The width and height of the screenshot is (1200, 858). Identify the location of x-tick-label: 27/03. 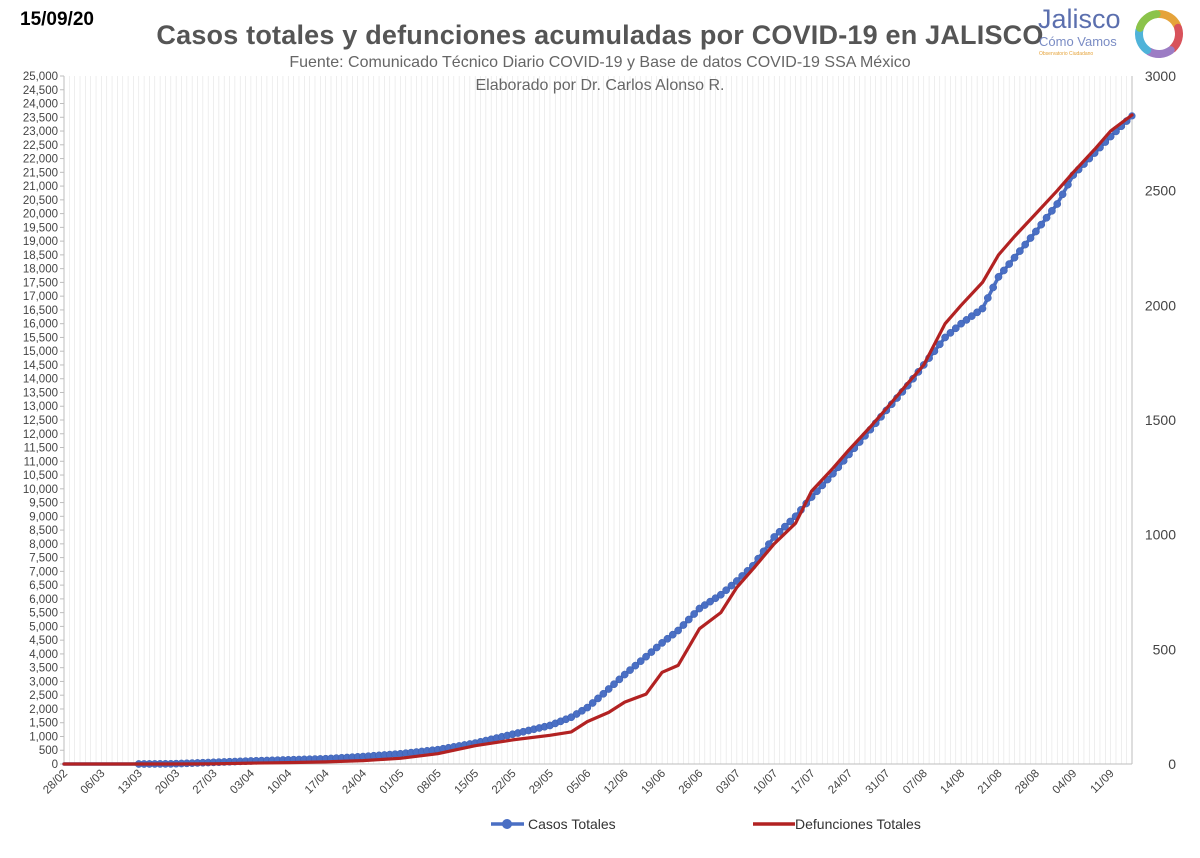
(205, 782).